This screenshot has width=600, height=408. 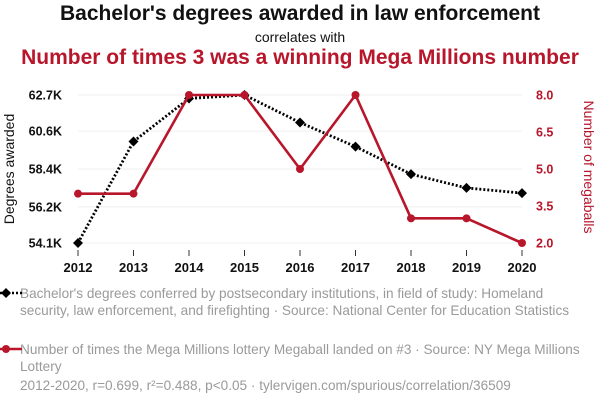 What do you see at coordinates (544, 207) in the screenshot?
I see `y-right-tick-label: 3.5` at bounding box center [544, 207].